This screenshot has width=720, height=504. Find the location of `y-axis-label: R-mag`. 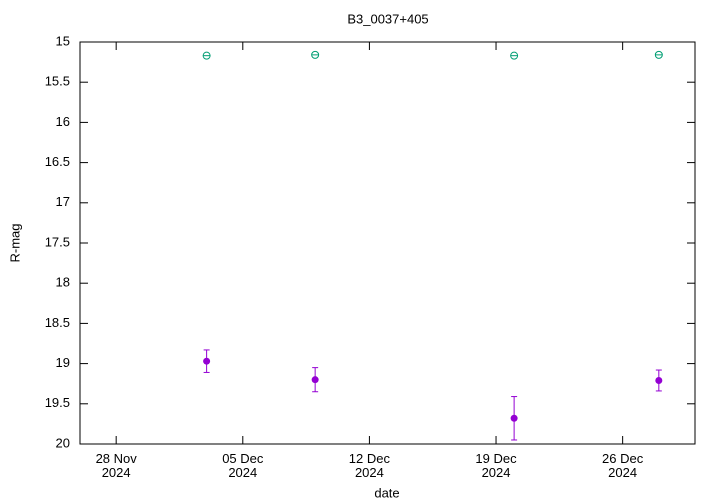

y-axis-label: R-mag is located at coordinates (14, 242).